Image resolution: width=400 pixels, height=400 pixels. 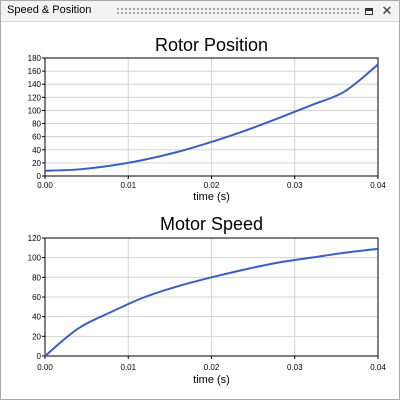 I want to click on motor-speed-xtick-label: 0.00, so click(x=45, y=367).